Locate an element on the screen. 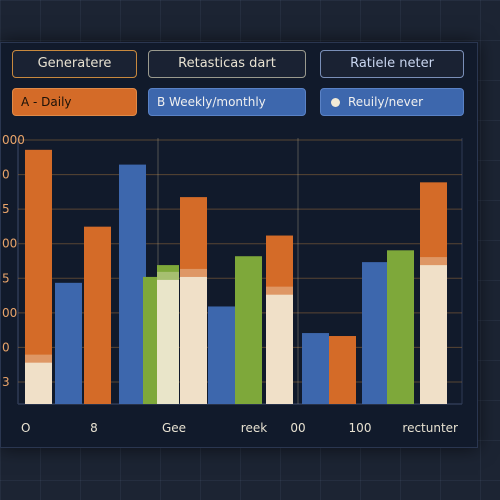 The image size is (500, 500). legend-item-label: Reuily/never is located at coordinates (386, 102).